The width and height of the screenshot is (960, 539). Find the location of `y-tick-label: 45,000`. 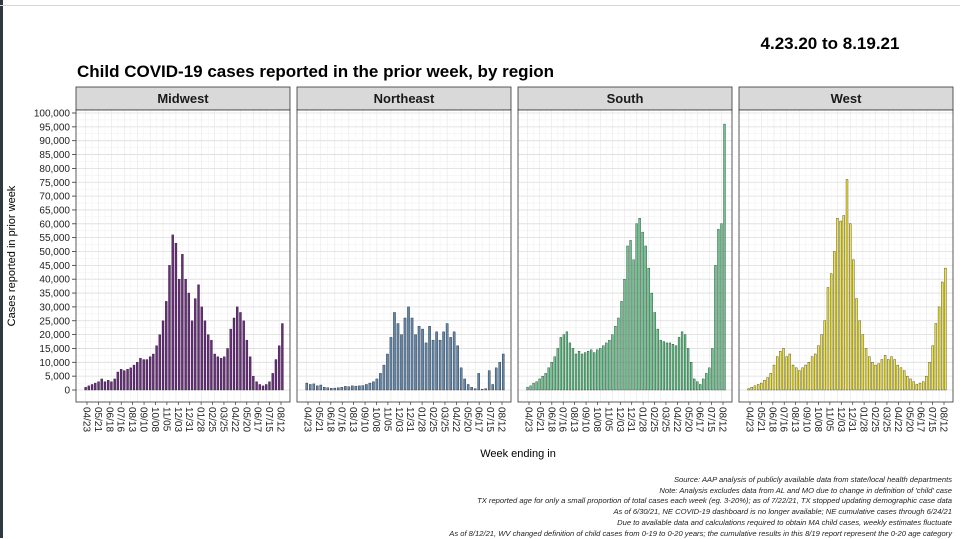

y-tick-label: 45,000 is located at coordinates (54, 266).